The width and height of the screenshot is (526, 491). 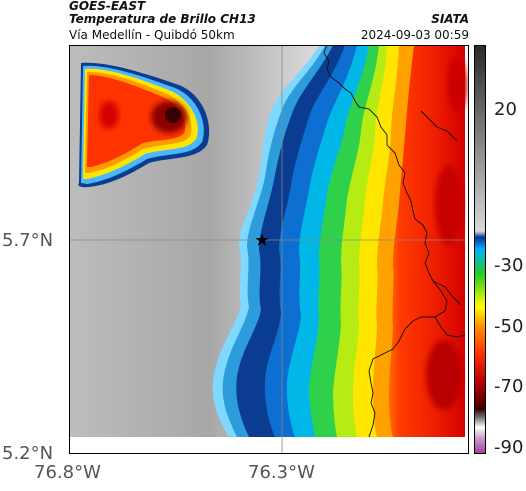 What do you see at coordinates (480, 249) in the screenshot?
I see `colorbar` at bounding box center [480, 249].